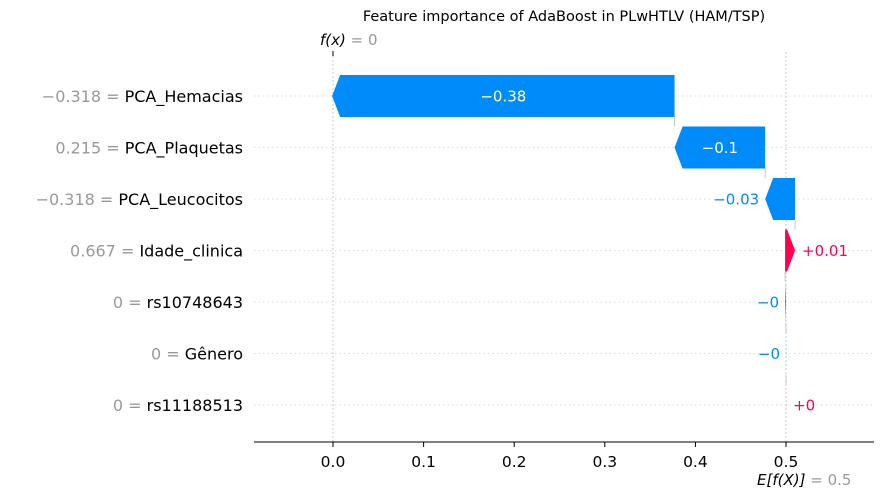 Image resolution: width=883 pixels, height=498 pixels. What do you see at coordinates (604, 462) in the screenshot?
I see `x-tick-label: 0.3` at bounding box center [604, 462].